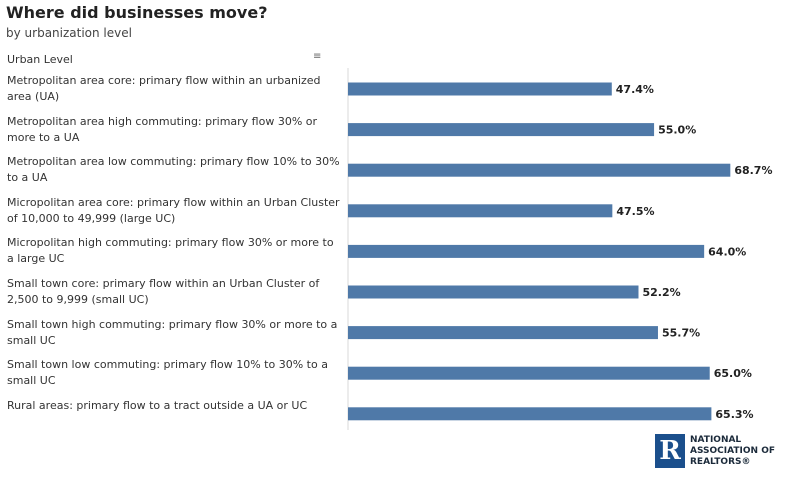 The image size is (800, 482). Describe the element at coordinates (681, 333) in the screenshot. I see `bar-value-label: 55.7%` at that location.